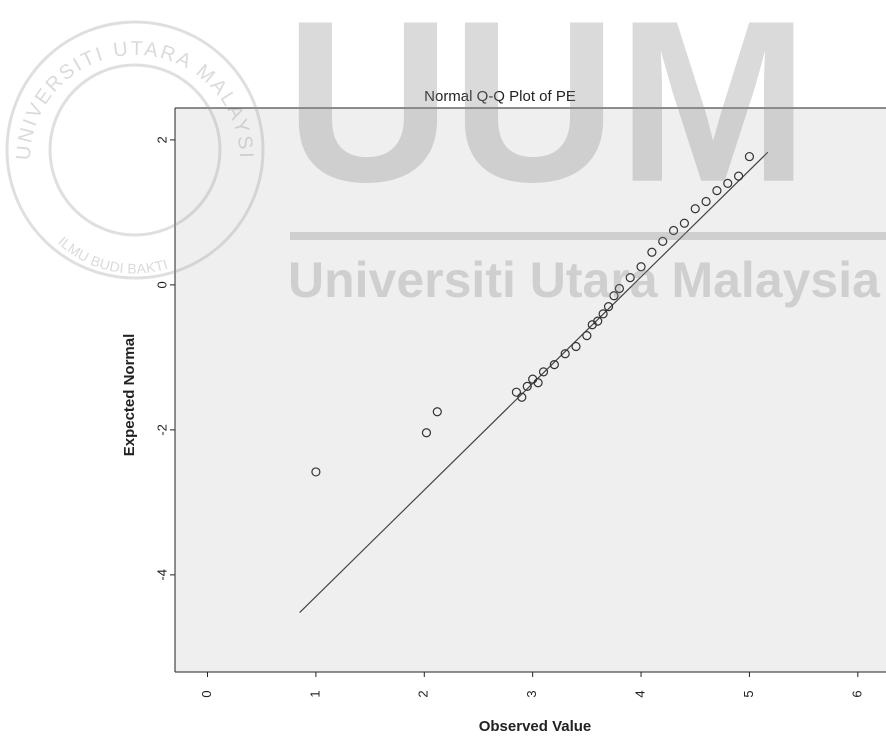  Describe the element at coordinates (584, 280) in the screenshot. I see `watermark-name: Universiti Utara Malaysia` at that location.